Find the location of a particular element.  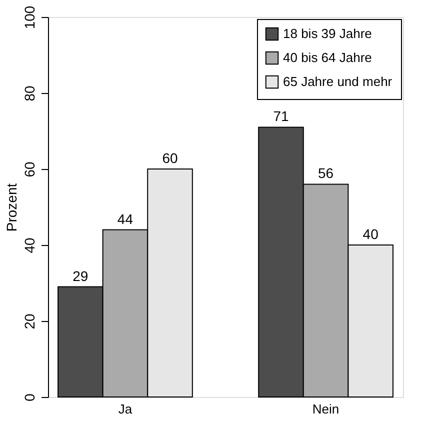

y-tick-label: 0 is located at coordinates (30, 397).